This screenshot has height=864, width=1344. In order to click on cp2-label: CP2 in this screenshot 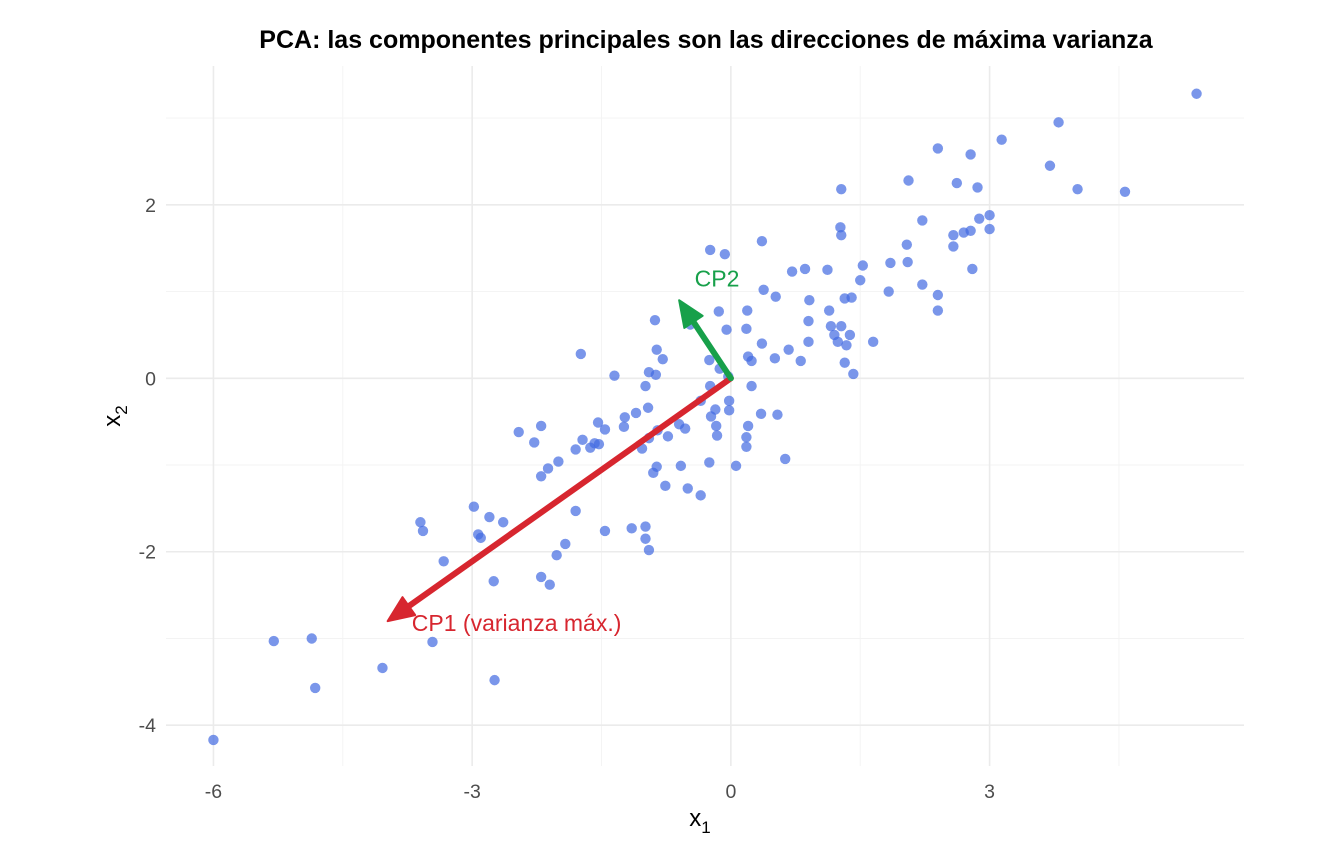, I will do `click(717, 279)`.